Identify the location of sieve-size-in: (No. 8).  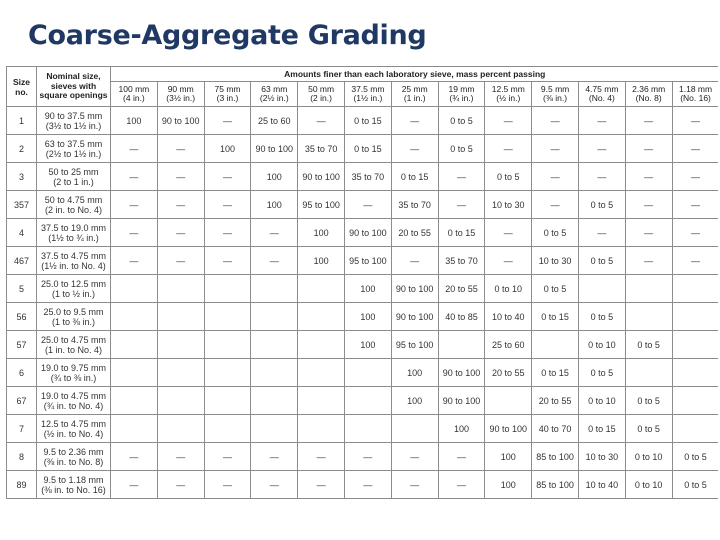
(648, 98).